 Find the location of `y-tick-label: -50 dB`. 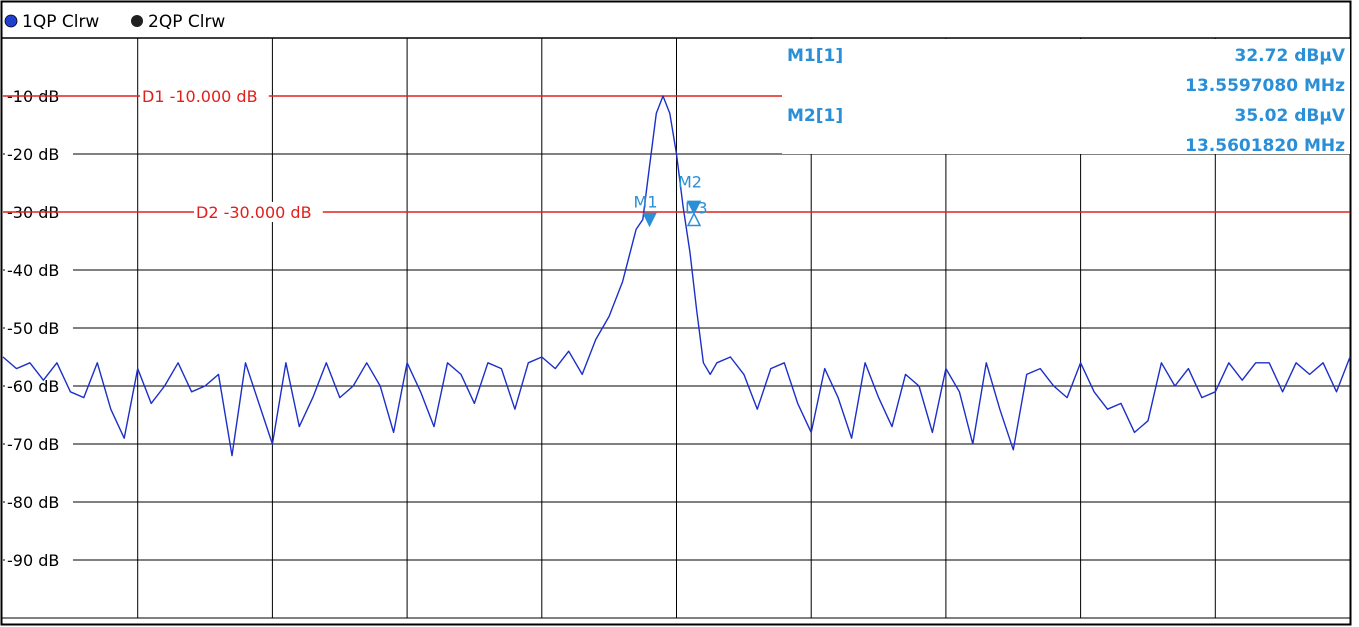

y-tick-label: -50 dB is located at coordinates (33, 328).